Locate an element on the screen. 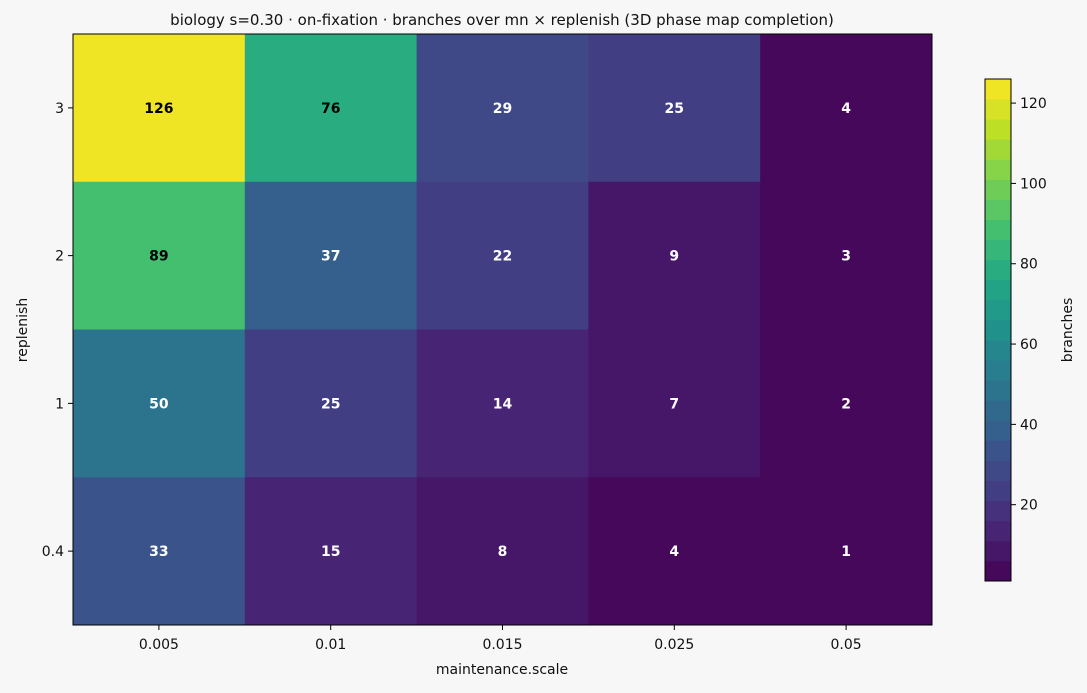 The image size is (1087, 693). cell-value-label: 89 is located at coordinates (158, 257).